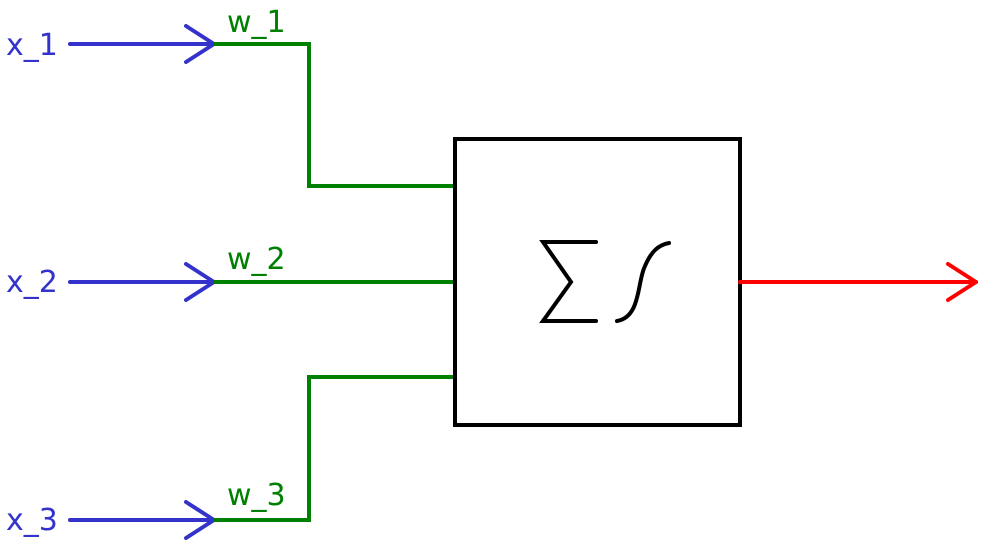 The height and width of the screenshot is (546, 985). I want to click on input-label-3: x_3, so click(32, 520).